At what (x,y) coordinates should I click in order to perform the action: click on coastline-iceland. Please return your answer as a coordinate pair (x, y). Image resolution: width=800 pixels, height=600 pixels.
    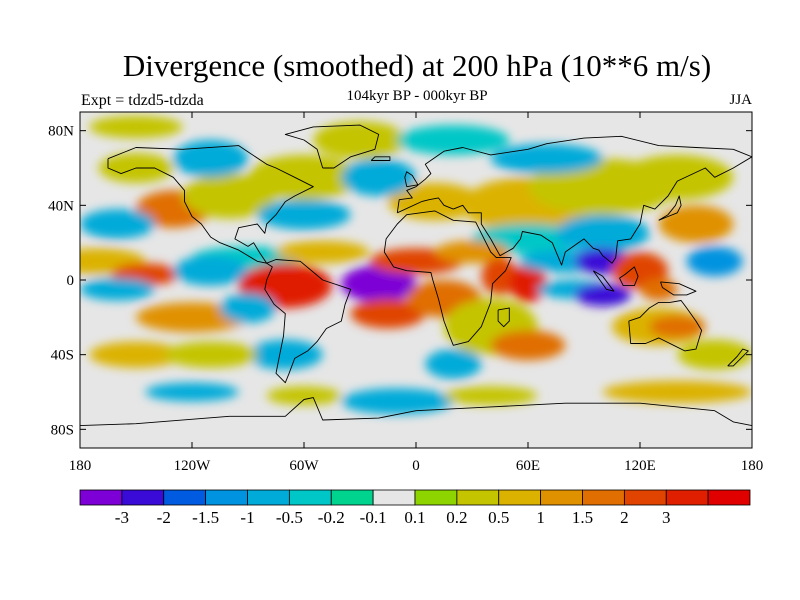
    Looking at the image, I should click on (380, 158).